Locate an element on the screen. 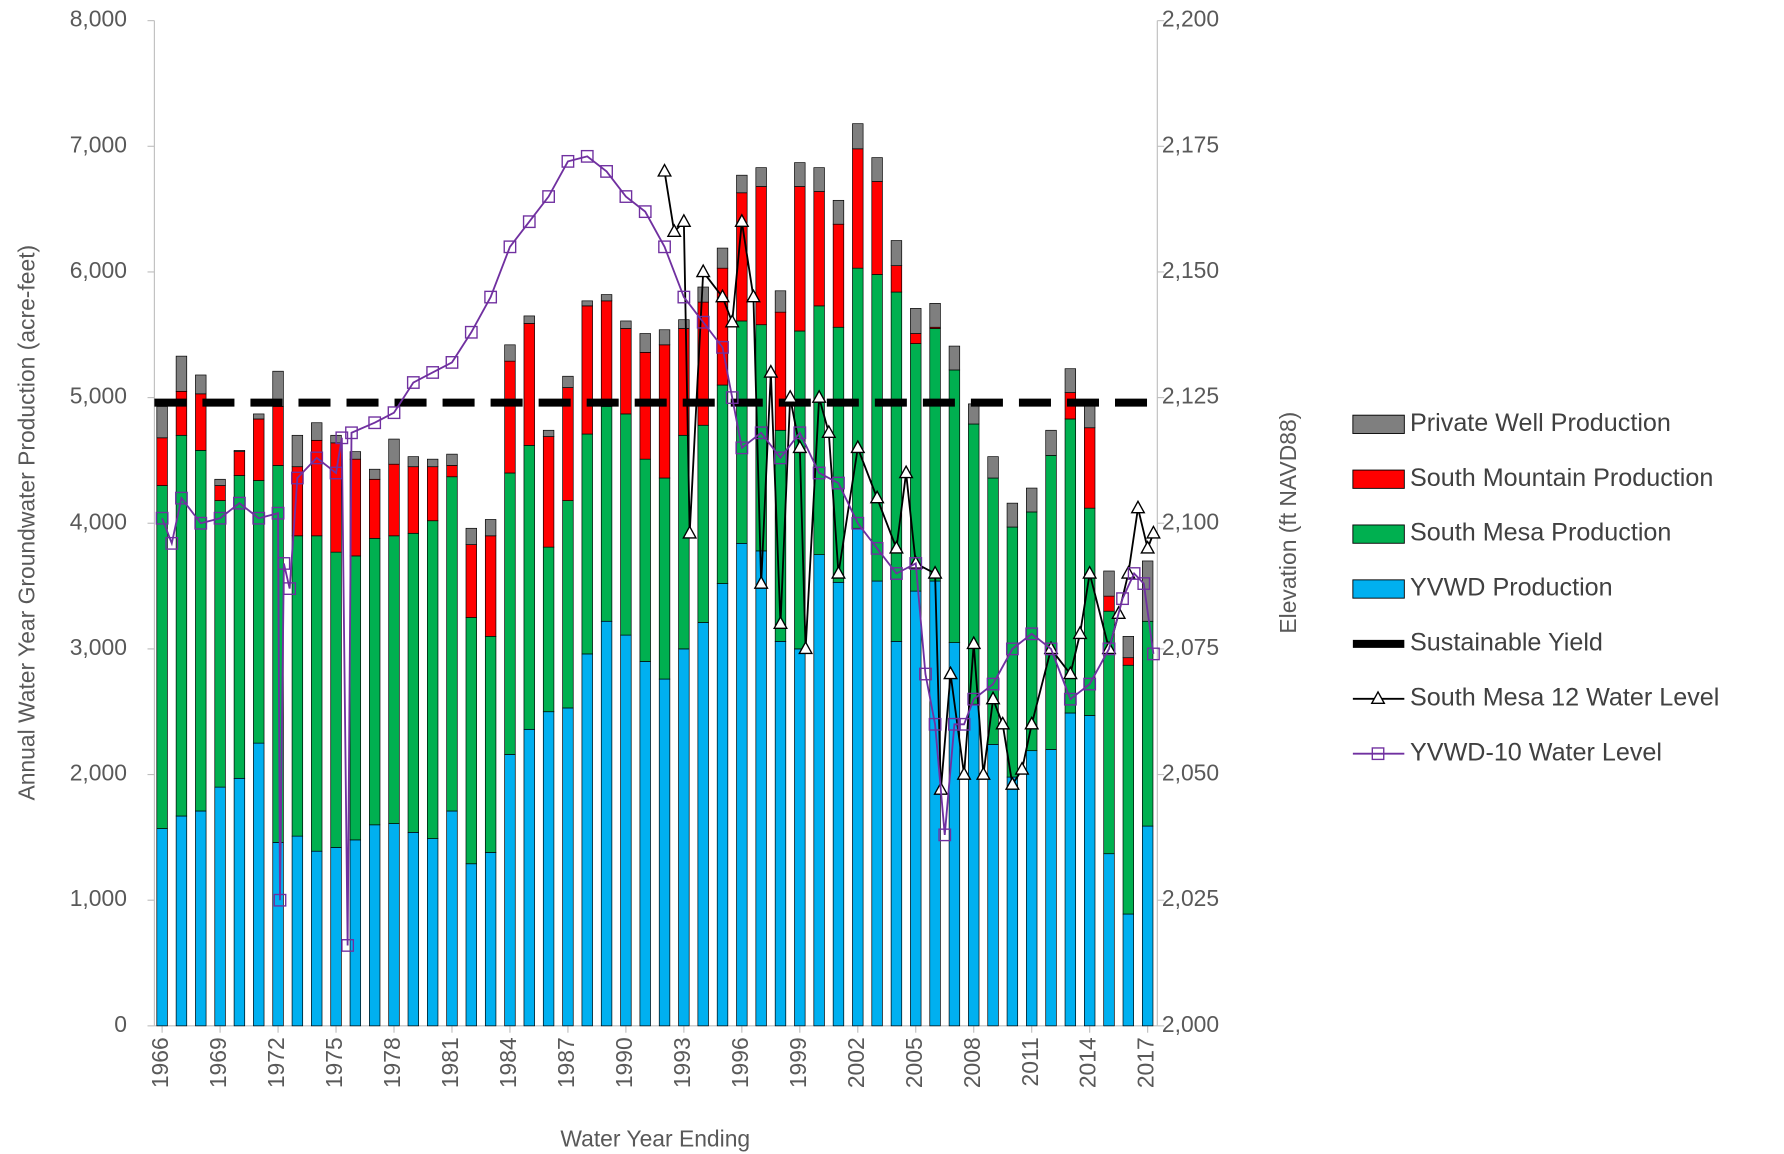  y-tick-label: 3,000 is located at coordinates (98, 647).